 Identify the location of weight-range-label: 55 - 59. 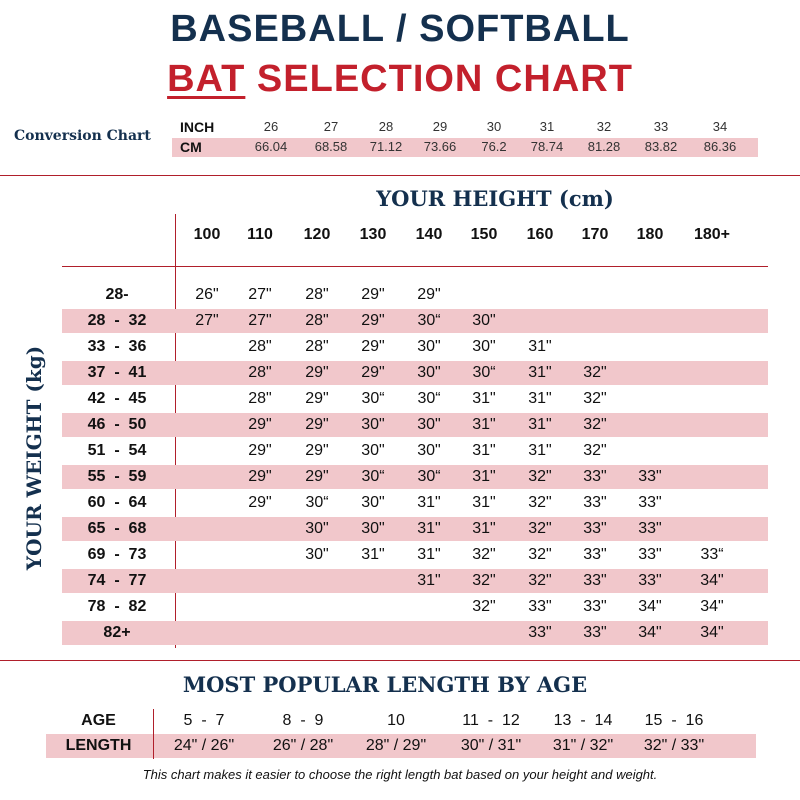
(117, 476).